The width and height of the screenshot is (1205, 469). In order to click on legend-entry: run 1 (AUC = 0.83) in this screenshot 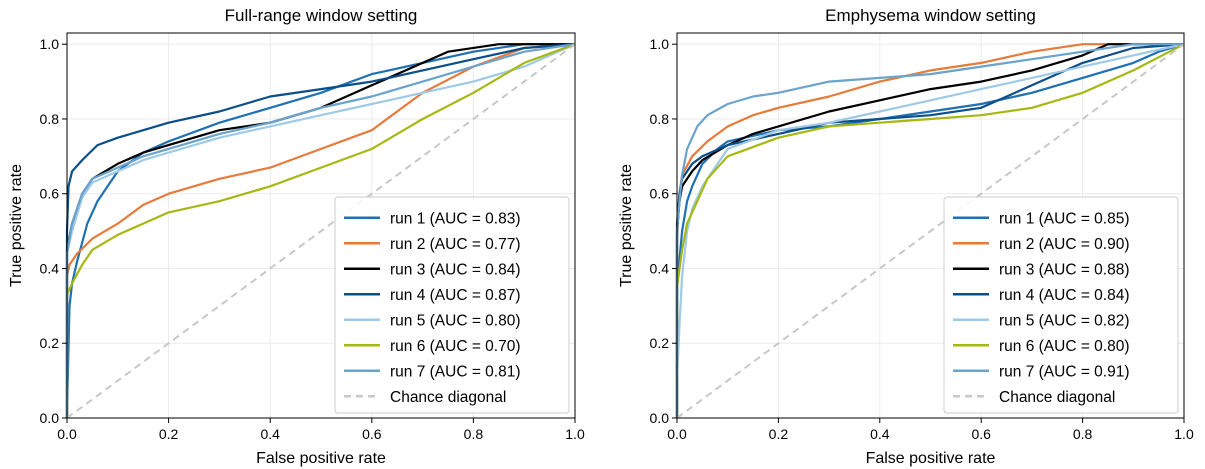, I will do `click(455, 218)`.